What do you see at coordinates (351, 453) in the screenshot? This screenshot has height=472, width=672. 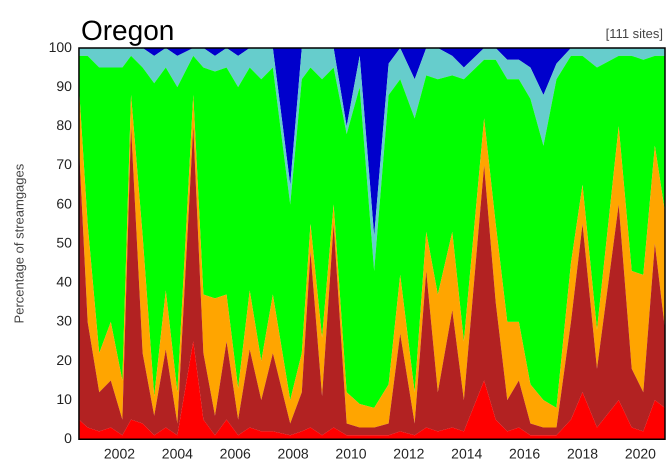 I see `x-tick-label: 2010` at bounding box center [351, 453].